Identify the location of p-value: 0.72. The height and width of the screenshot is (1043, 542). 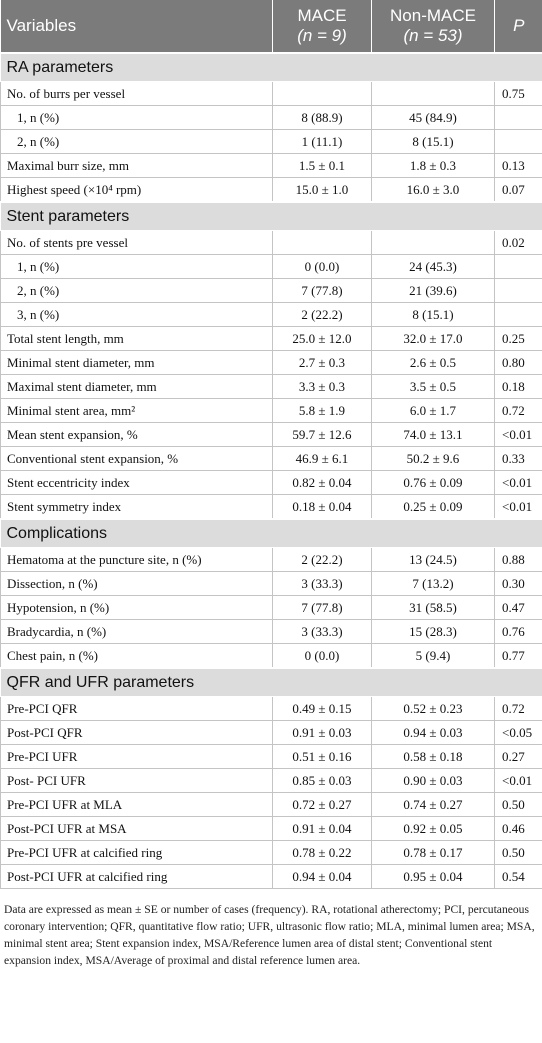
(518, 708).